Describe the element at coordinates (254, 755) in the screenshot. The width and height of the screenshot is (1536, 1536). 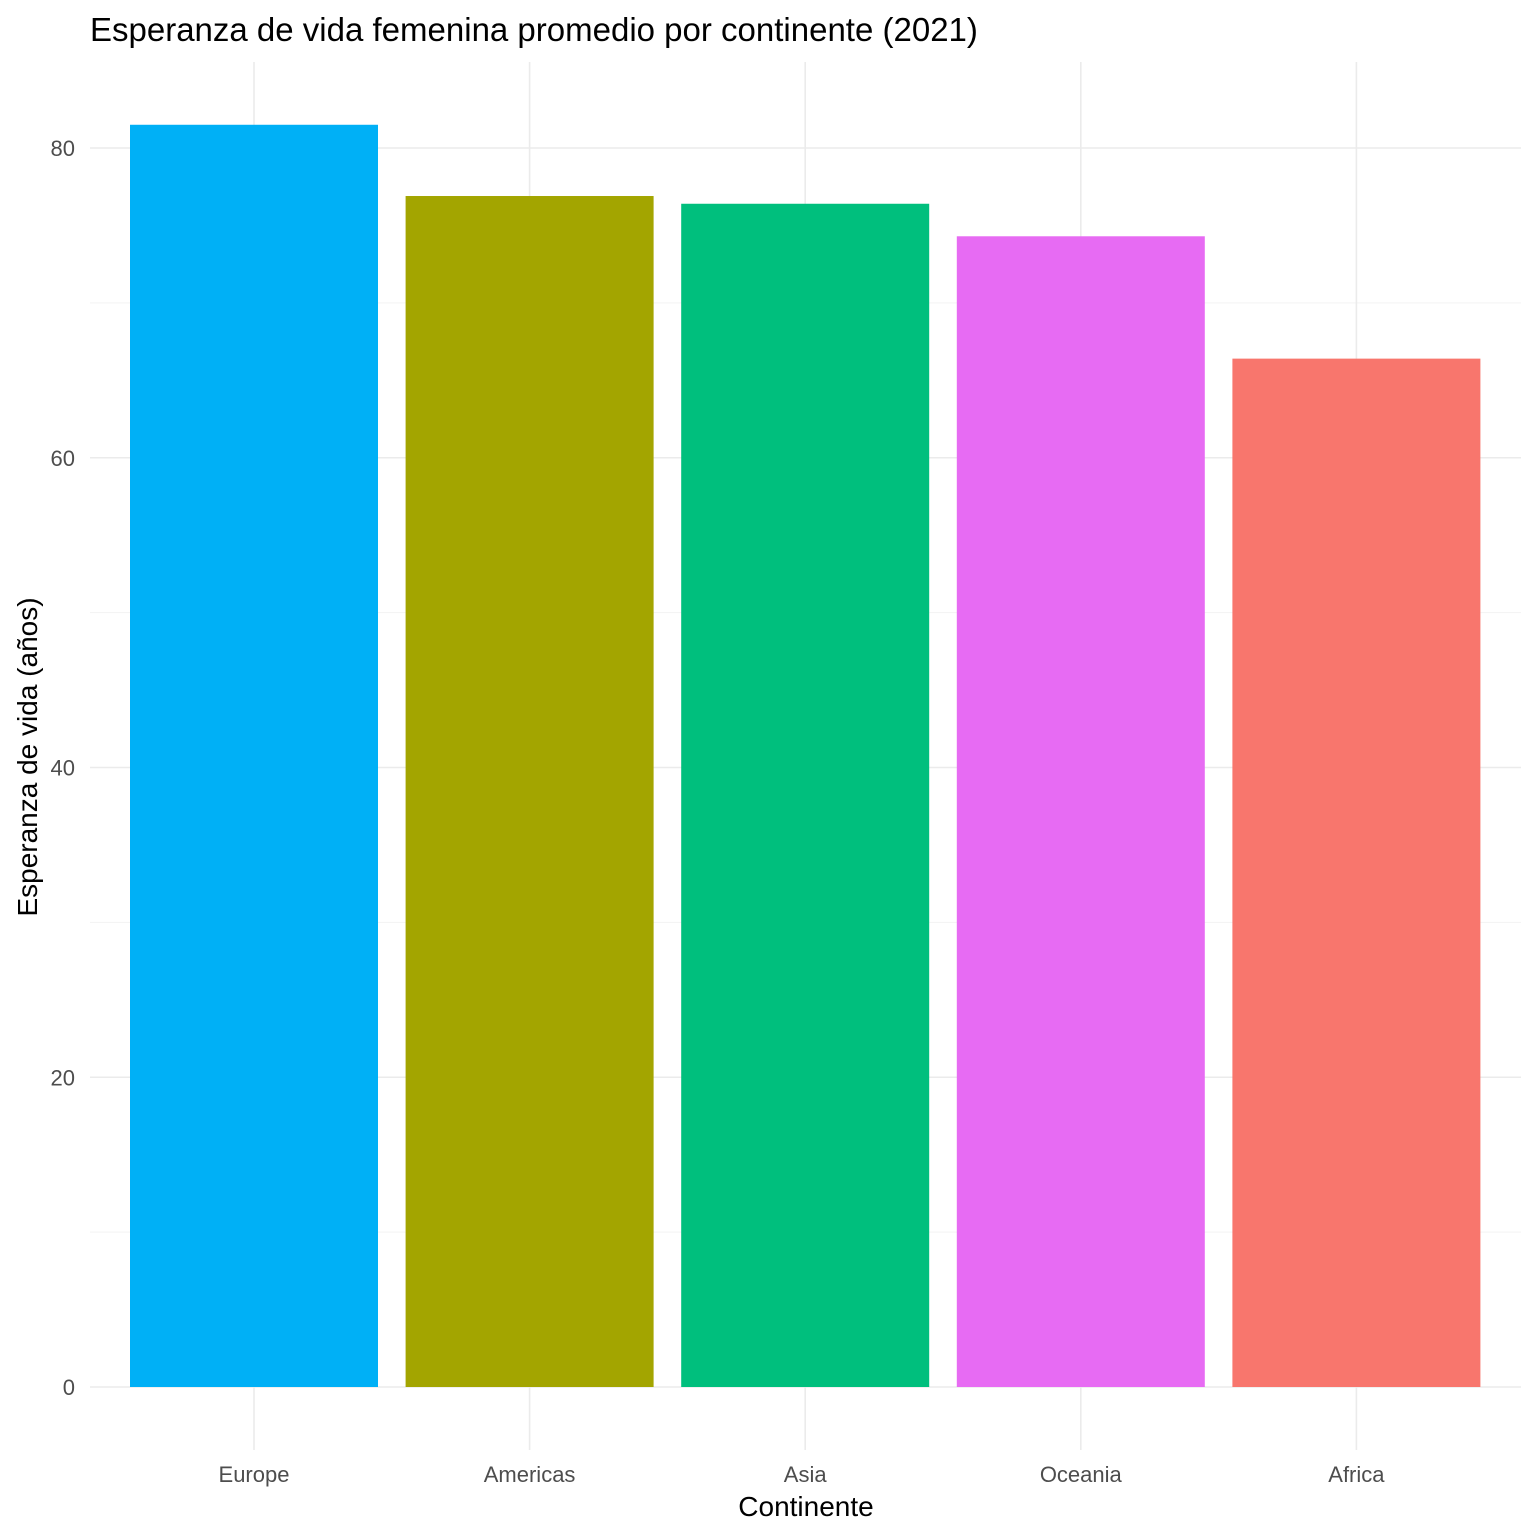
I see `bar-europe` at that location.